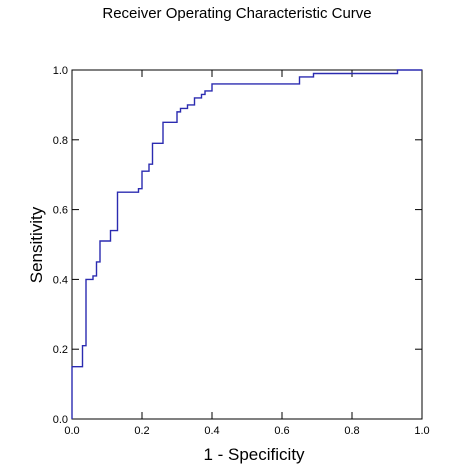 The width and height of the screenshot is (474, 474). What do you see at coordinates (60, 350) in the screenshot?
I see `y-tick-label: 0.2` at bounding box center [60, 350].